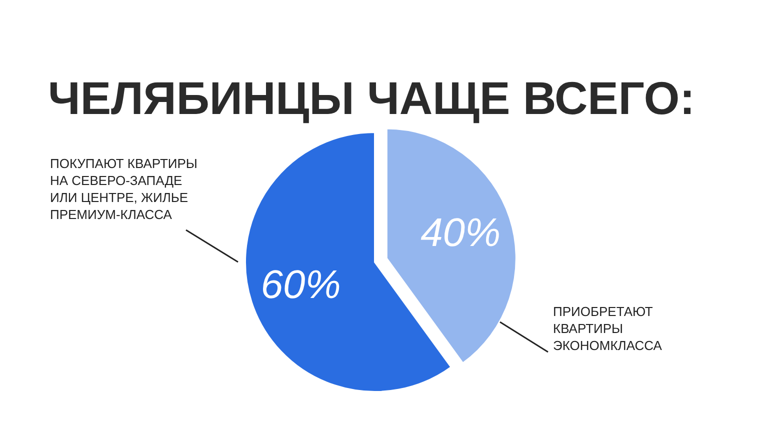  Describe the element at coordinates (124, 189) in the screenshot. I see `slice-label: ПОКУПАЮТ КВАРТИРЫ НА СЕВЕРО-ЗАПАДЕ ИЛИ ЦЕНТРЕ, ЖИЛЬЕ ПРЕМИУМ-КЛАССА` at that location.